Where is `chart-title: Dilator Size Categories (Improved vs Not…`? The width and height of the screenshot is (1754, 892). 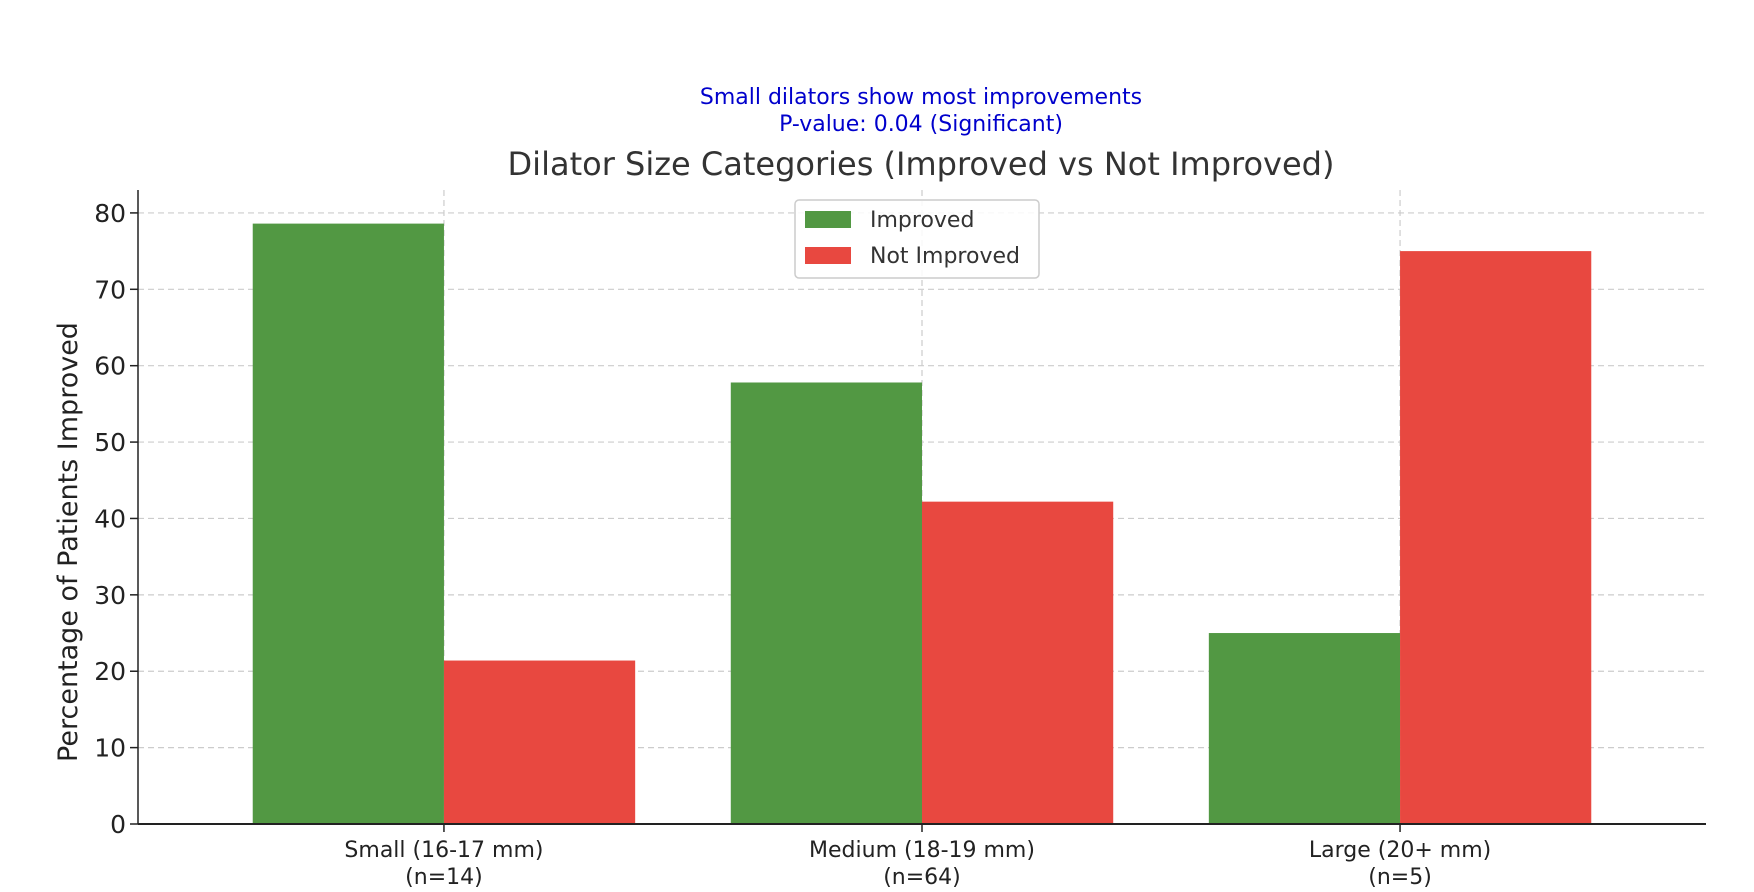
chart-title: Dilator Size Categories (Improved vs Not… is located at coordinates (921, 164).